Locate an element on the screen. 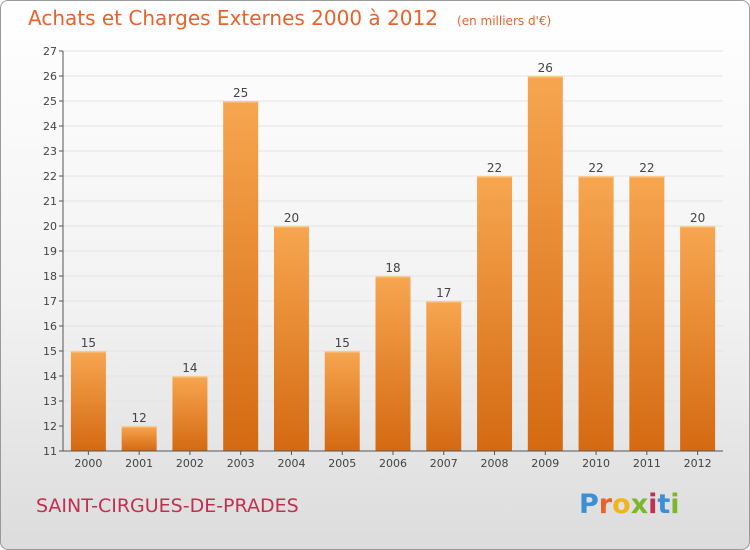 Image resolution: width=750 pixels, height=550 pixels. chart-subtitle: (en milliers d'€) is located at coordinates (504, 21).